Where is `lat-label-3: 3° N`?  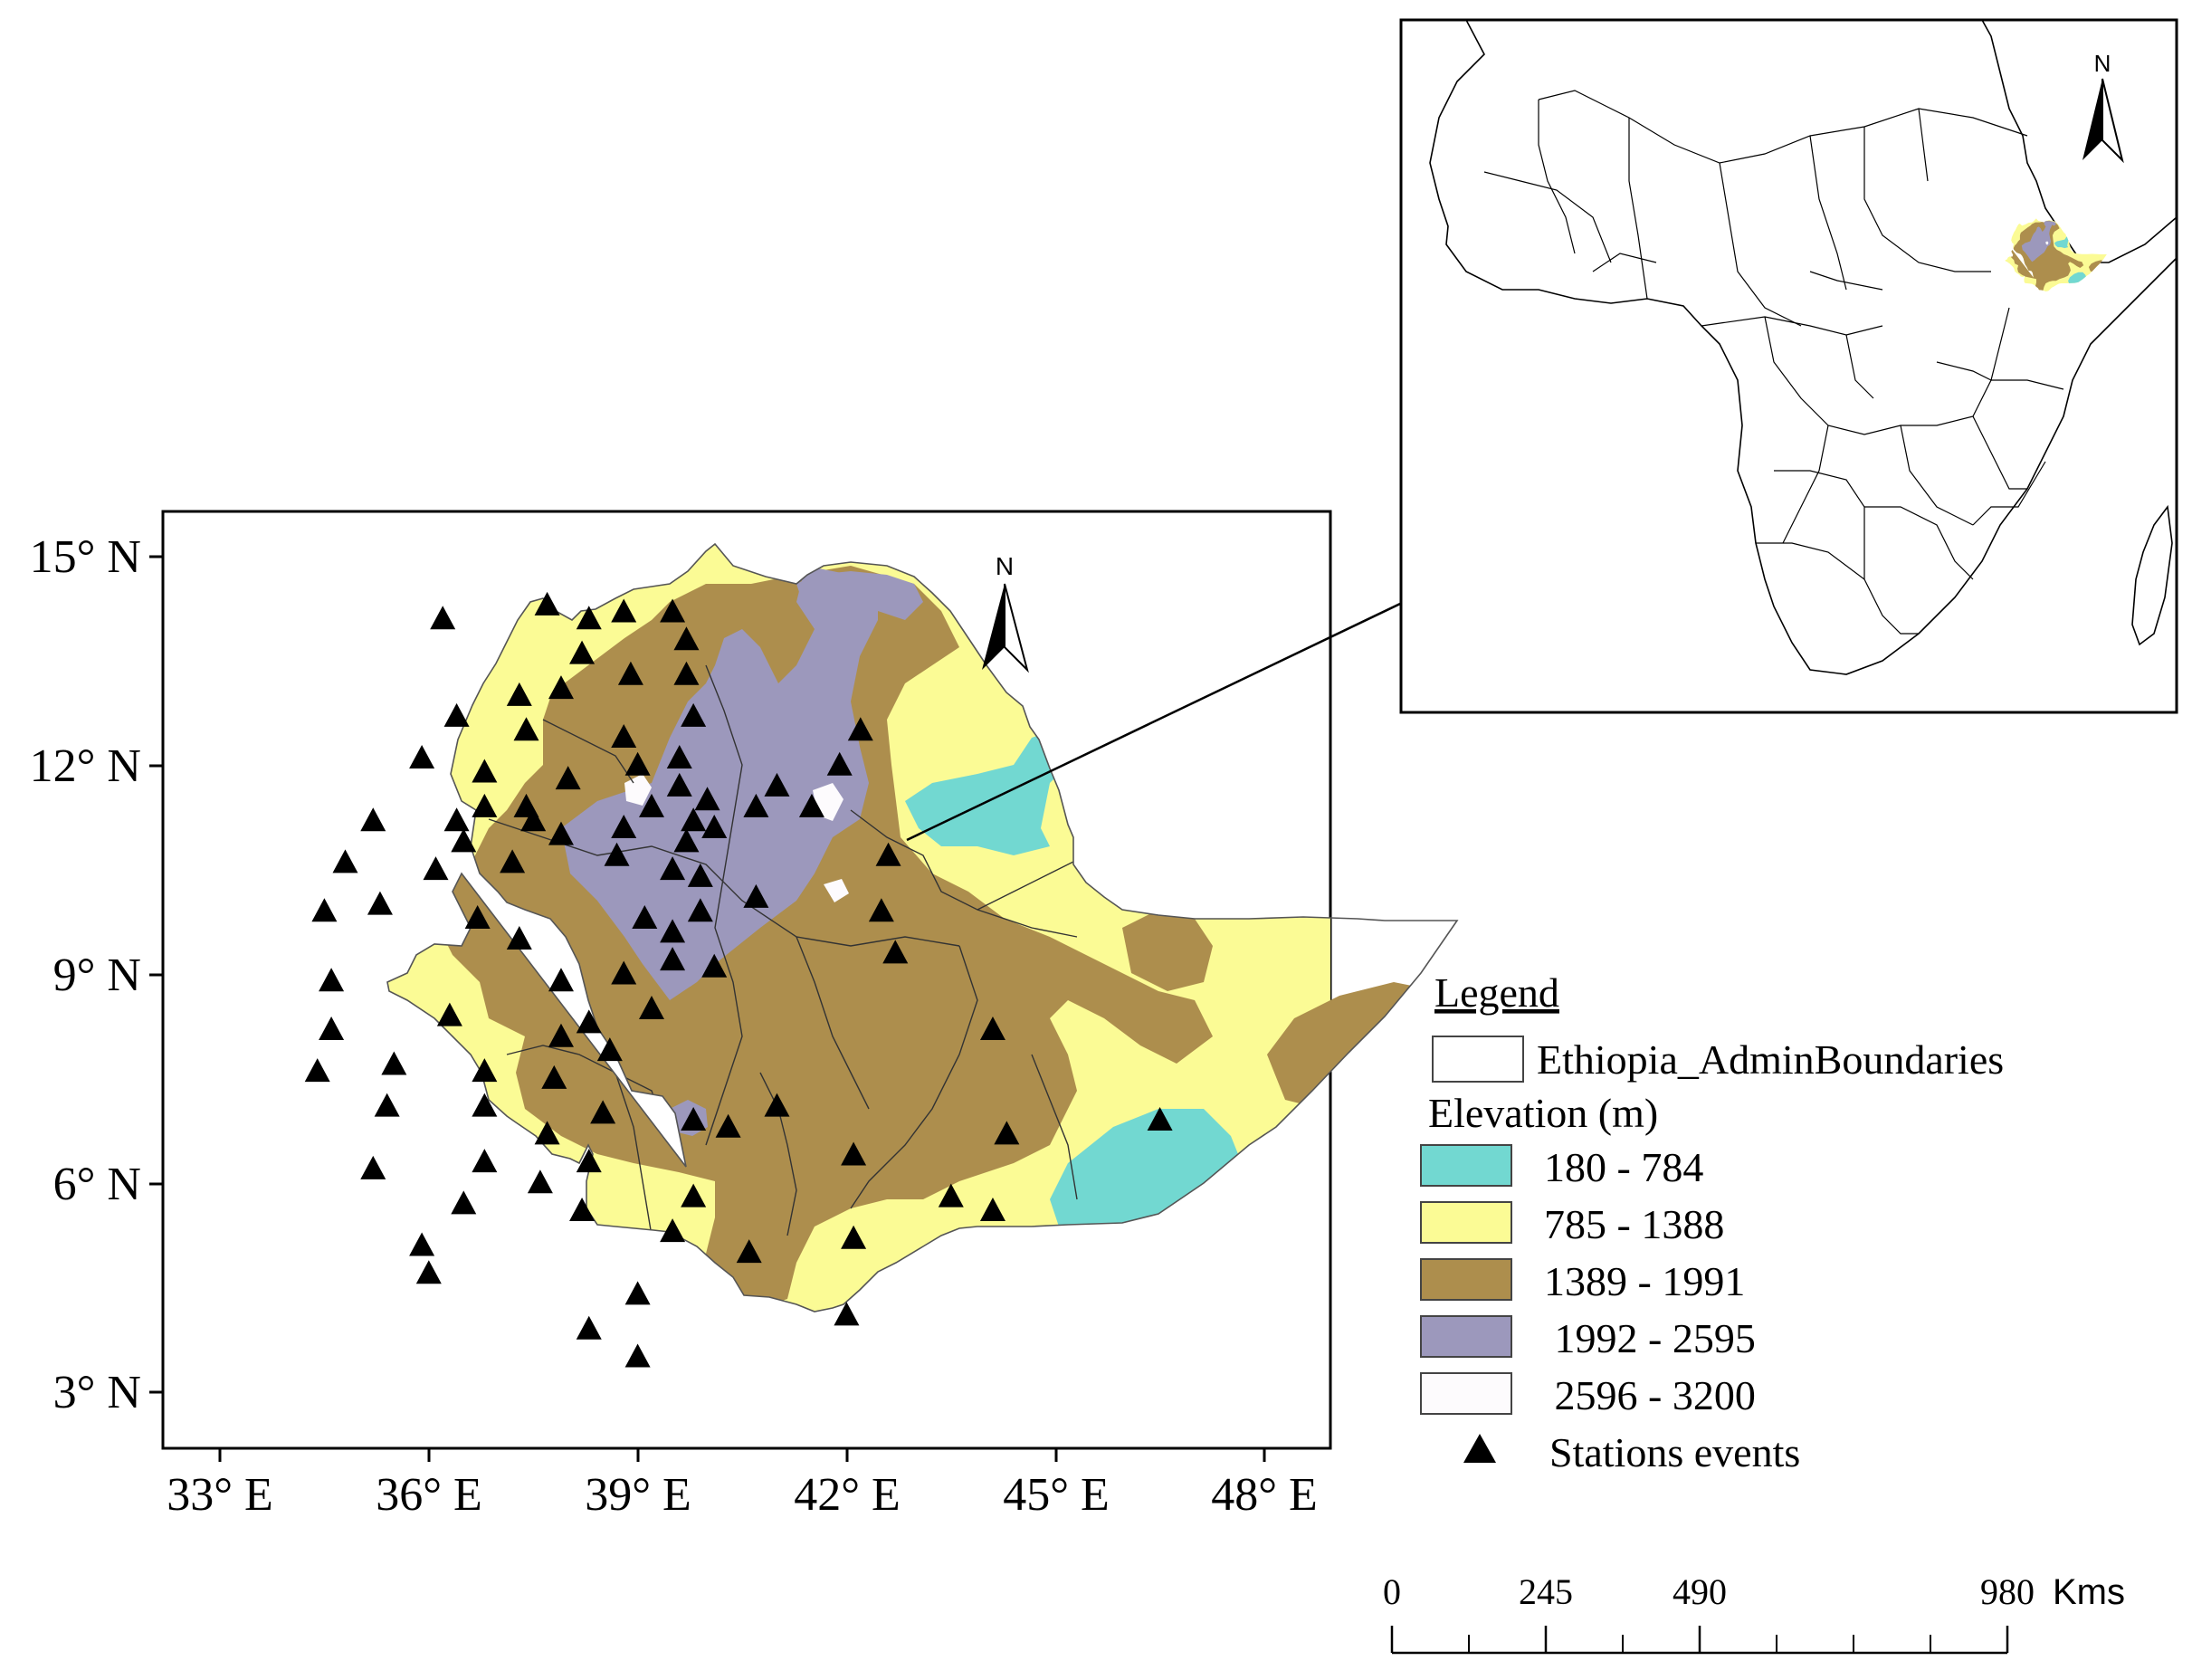 lat-label-3: 3° N is located at coordinates (97, 1392).